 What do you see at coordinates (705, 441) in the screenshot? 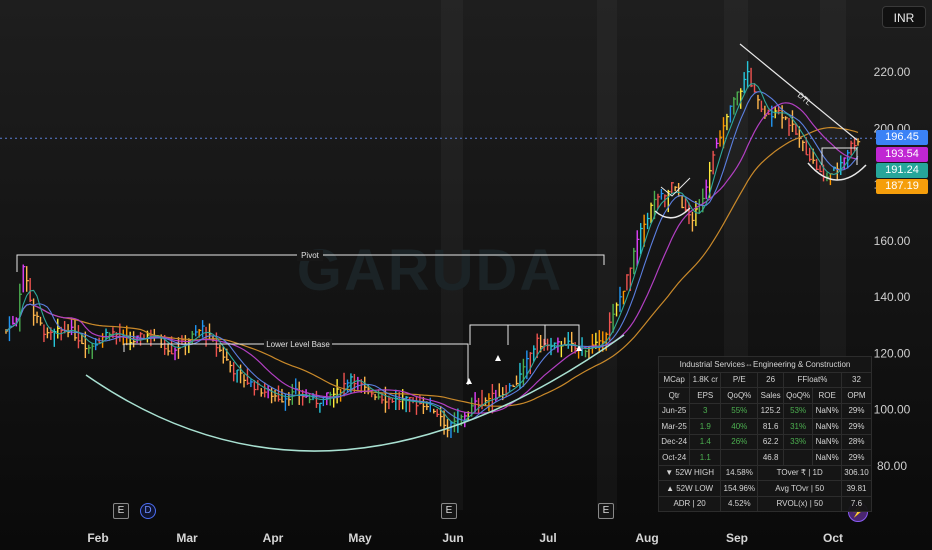
I see `cell: 1.4` at bounding box center [705, 441].